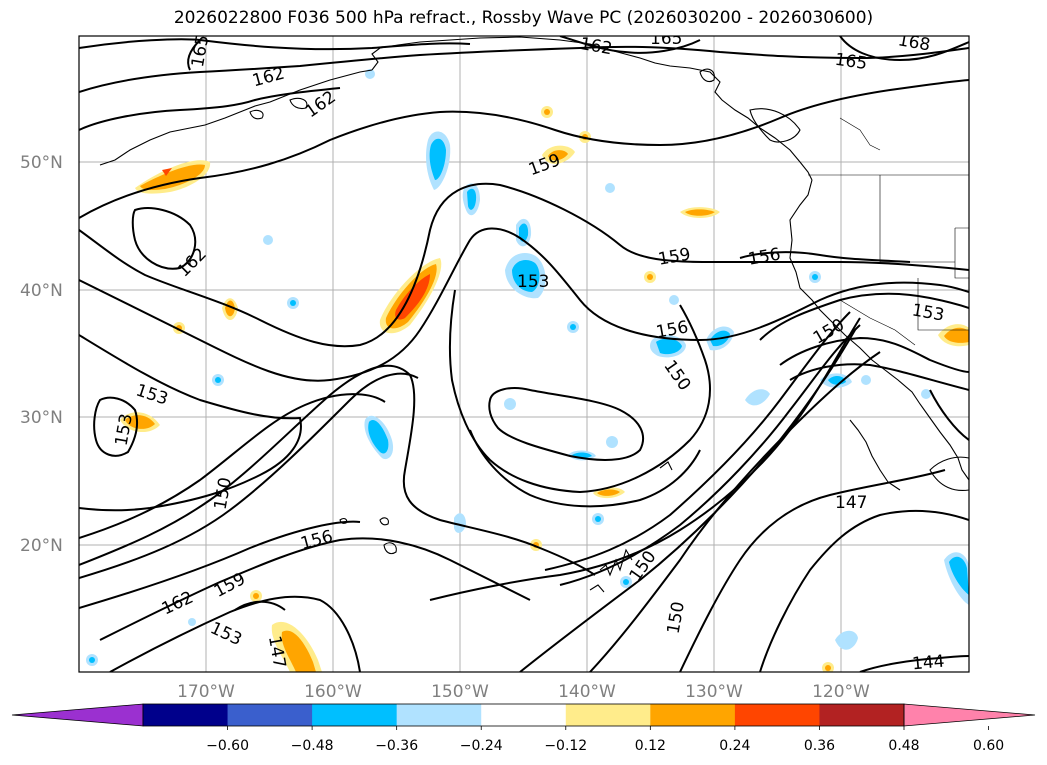 This screenshot has height=765, width=1047. What do you see at coordinates (77, 715) in the screenshot?
I see `colorbar-extend-low` at bounding box center [77, 715].